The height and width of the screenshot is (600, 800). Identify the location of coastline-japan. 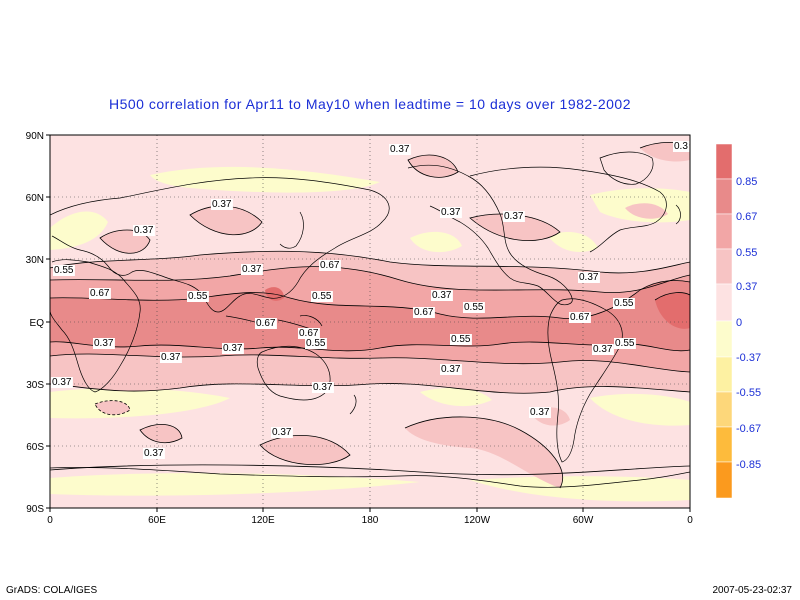
(291, 230).